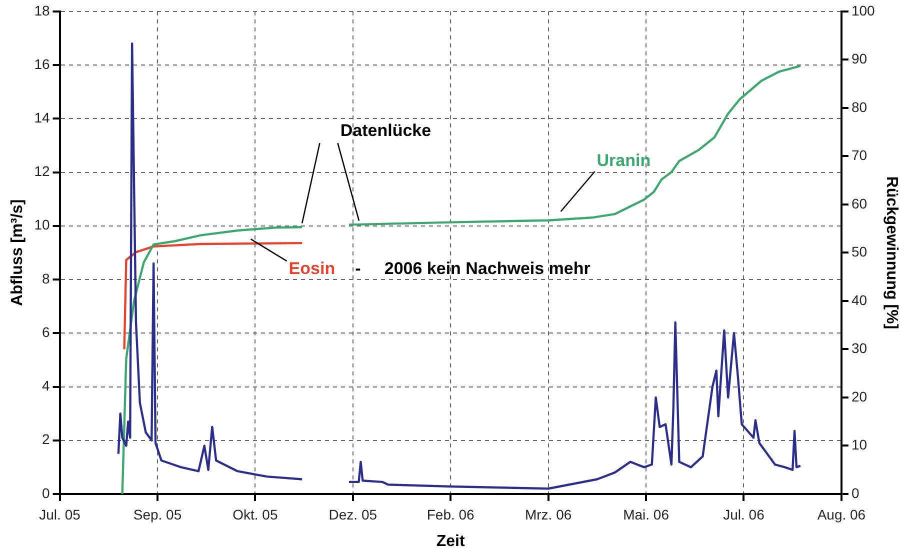 The width and height of the screenshot is (913, 557). Describe the element at coordinates (312, 268) in the screenshot. I see `series-label: Eosin` at that location.